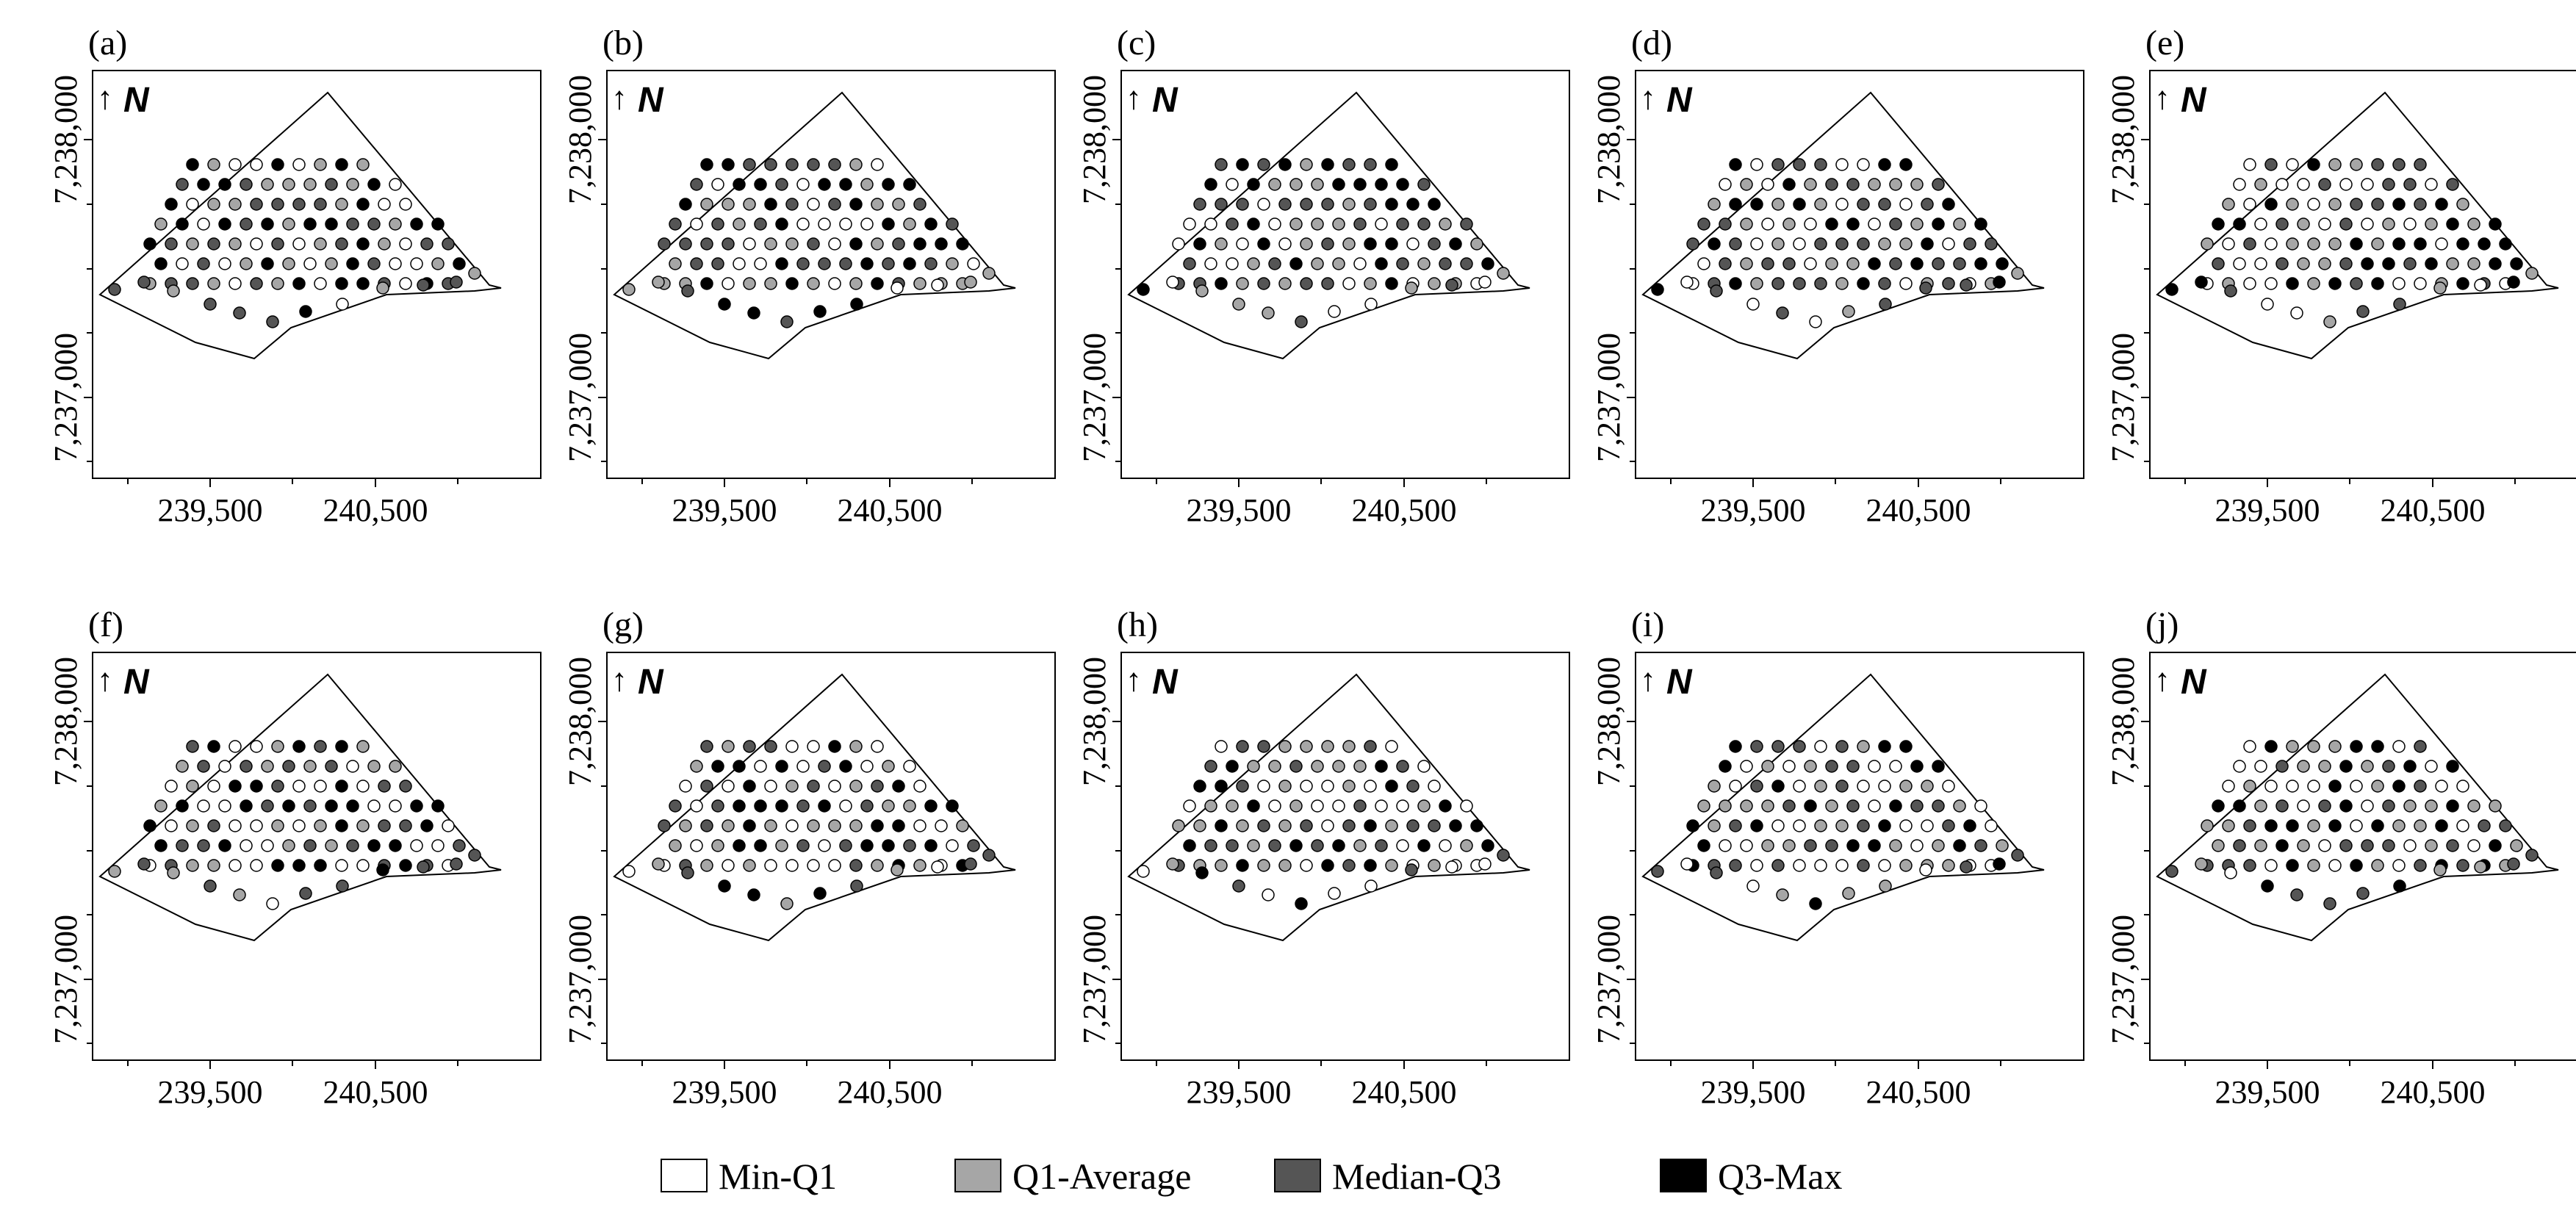  What do you see at coordinates (105, 98) in the screenshot?
I see `north-arrow-icon: ↑` at bounding box center [105, 98].